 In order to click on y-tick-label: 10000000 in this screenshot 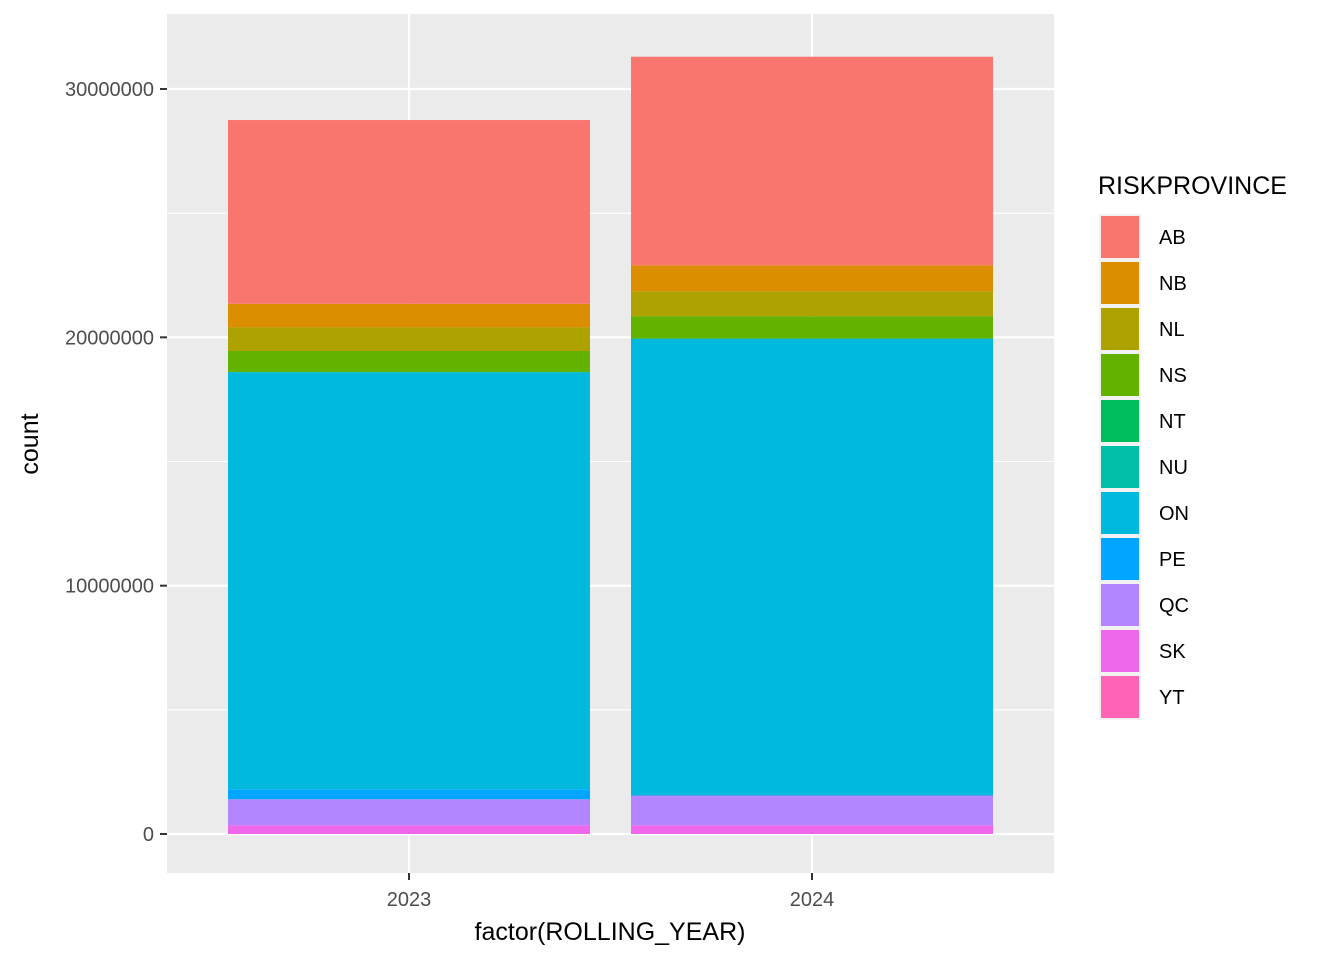, I will do `click(109, 587)`.